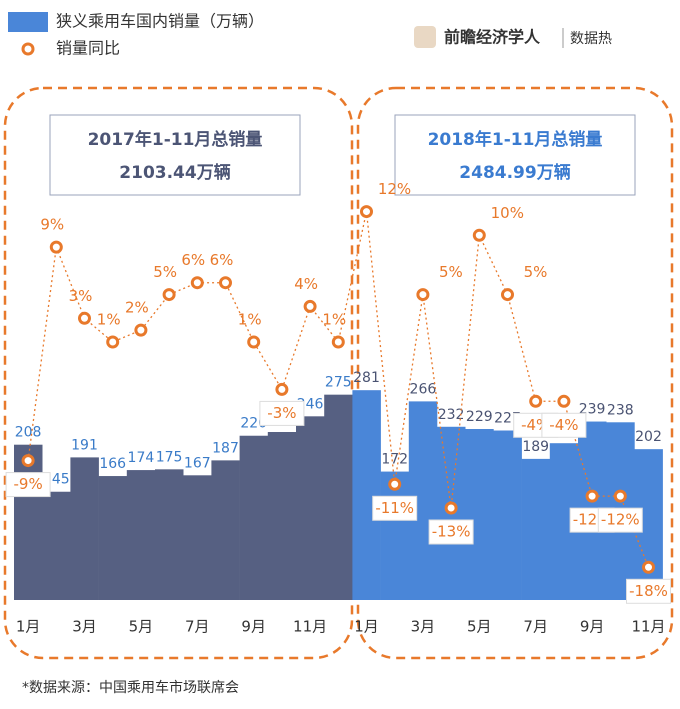  Describe the element at coordinates (423, 389) in the screenshot. I see `bar-value-label: 266` at that location.